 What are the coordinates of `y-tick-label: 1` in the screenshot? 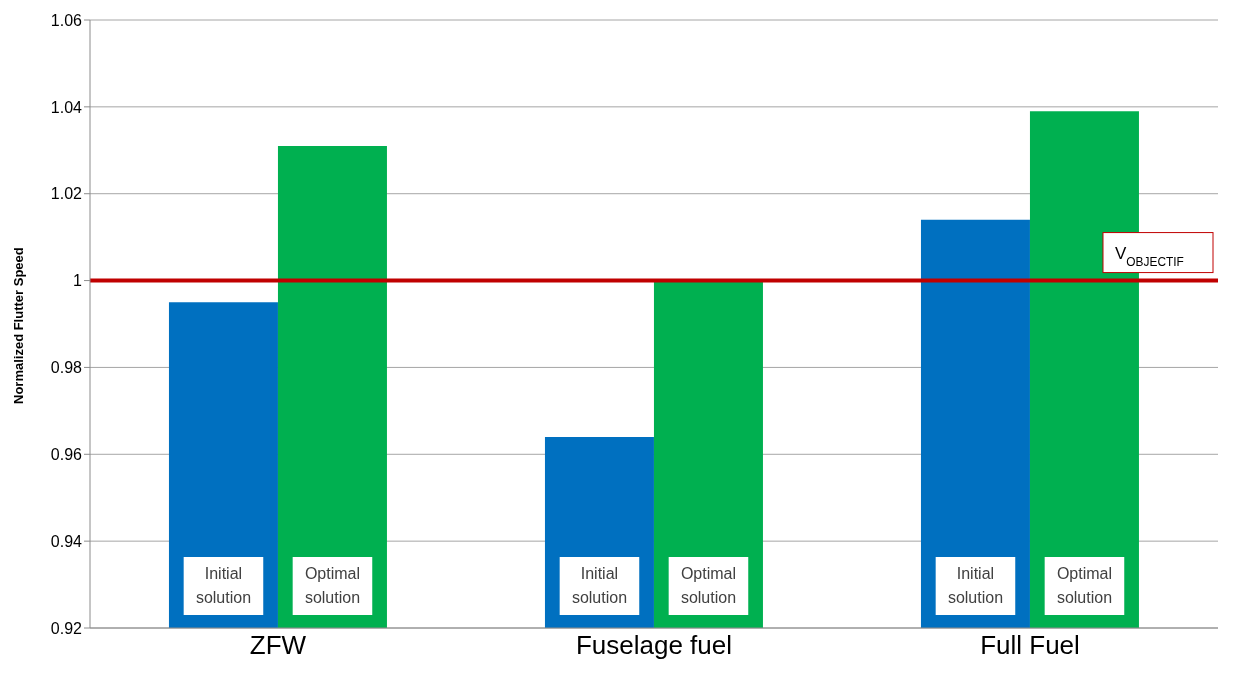 It's located at (78, 281).